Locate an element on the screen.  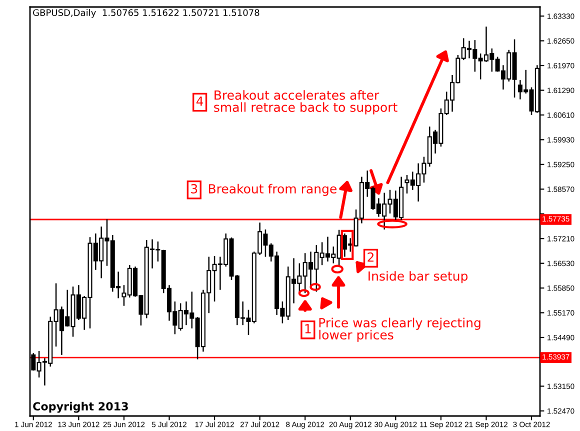
annotation: 4 is located at coordinates (200, 101).